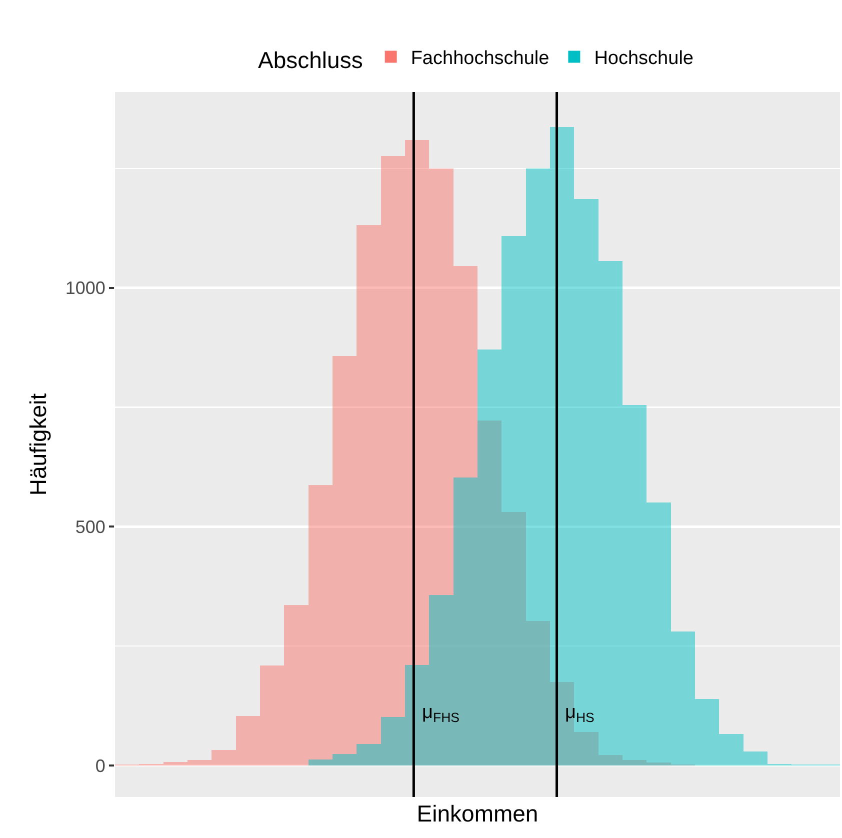  Describe the element at coordinates (310, 59) in the screenshot. I see `legend-title: Abschluss` at that location.